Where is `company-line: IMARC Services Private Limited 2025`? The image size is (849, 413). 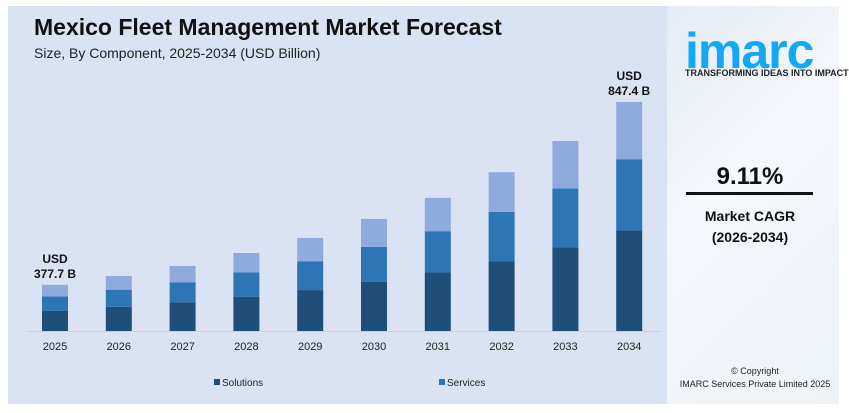 company-line: IMARC Services Private Limited 2025 is located at coordinates (755, 384).